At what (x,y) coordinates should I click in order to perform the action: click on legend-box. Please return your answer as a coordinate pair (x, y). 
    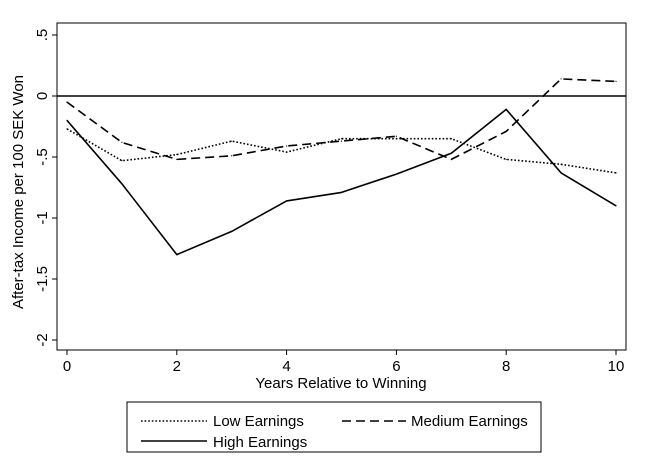
    Looking at the image, I should click on (334, 427).